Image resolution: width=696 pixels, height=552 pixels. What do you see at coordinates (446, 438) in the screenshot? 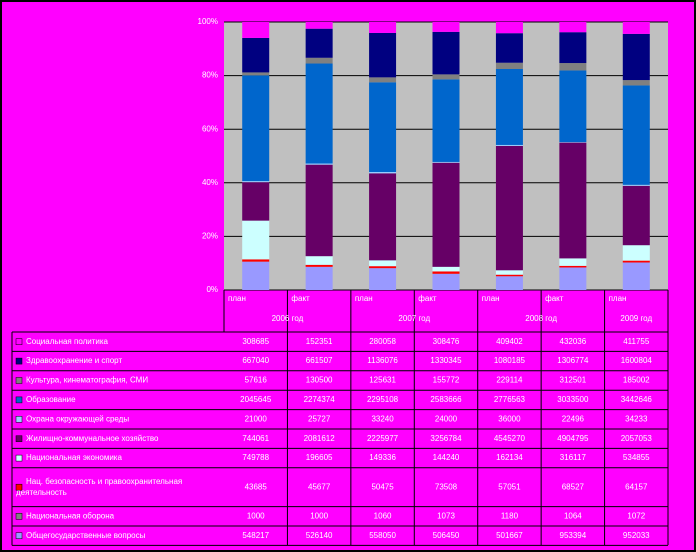
I see `table-value: 3256784` at bounding box center [446, 438].